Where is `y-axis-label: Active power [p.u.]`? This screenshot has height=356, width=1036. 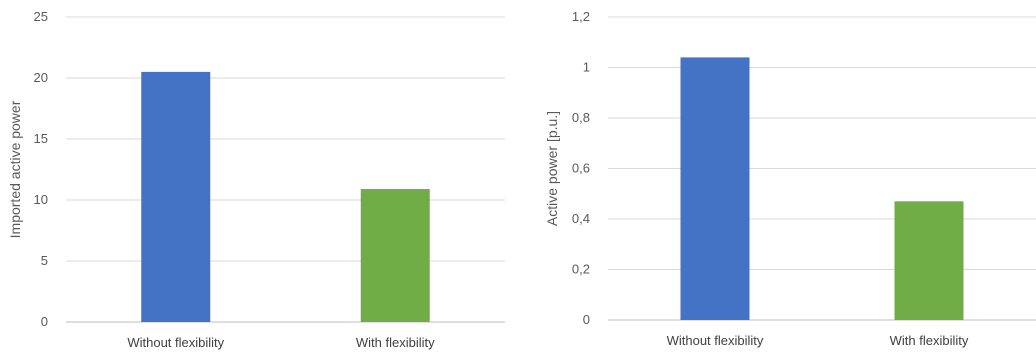 y-axis-label: Active power [p.u.] is located at coordinates (552, 168).